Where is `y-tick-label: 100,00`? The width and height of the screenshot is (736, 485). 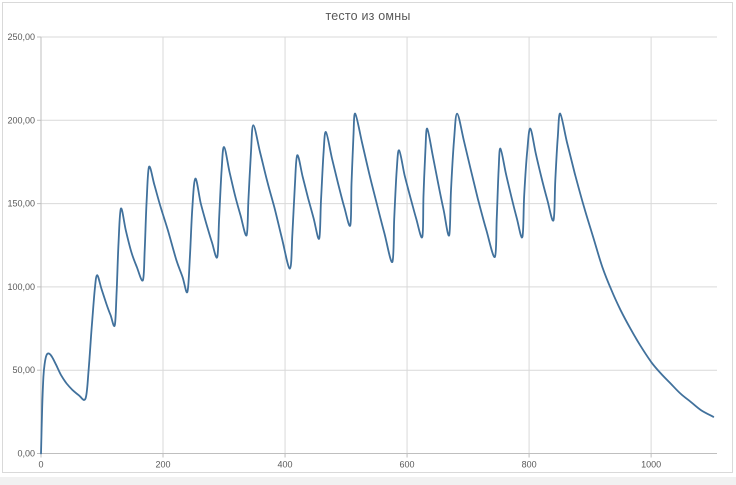 y-tick-label: 100,00 is located at coordinates (21, 287).